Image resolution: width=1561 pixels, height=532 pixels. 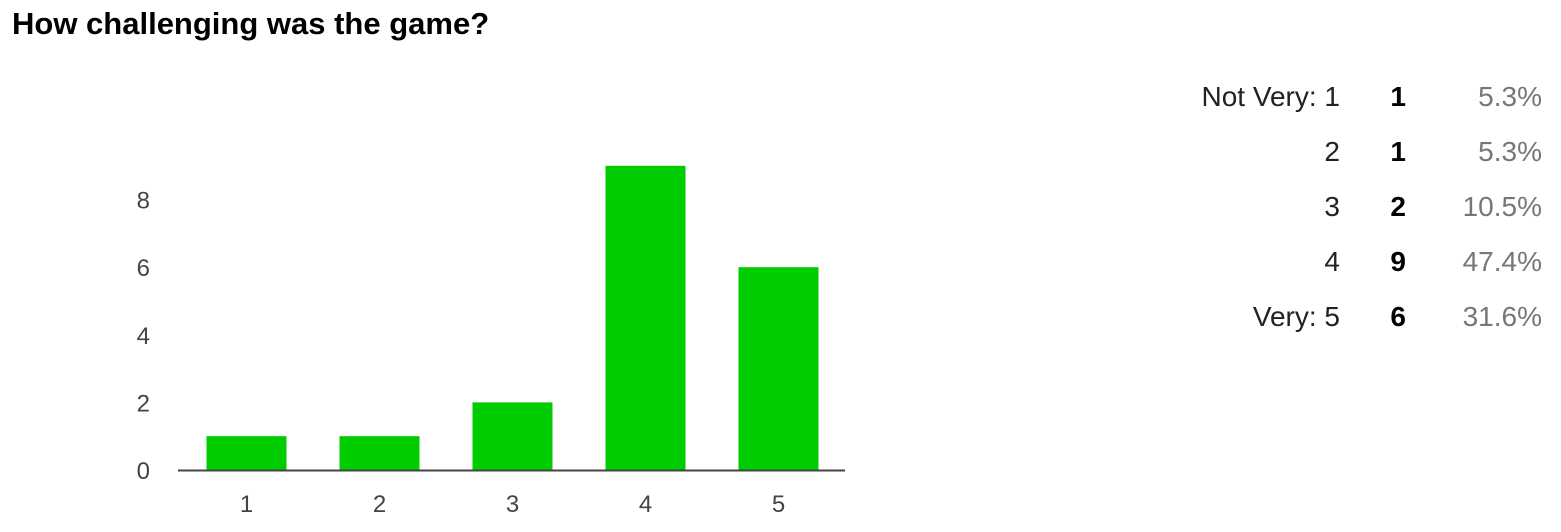 What do you see at coordinates (1296, 316) in the screenshot?
I see `summary-label: Very: 5` at bounding box center [1296, 316].